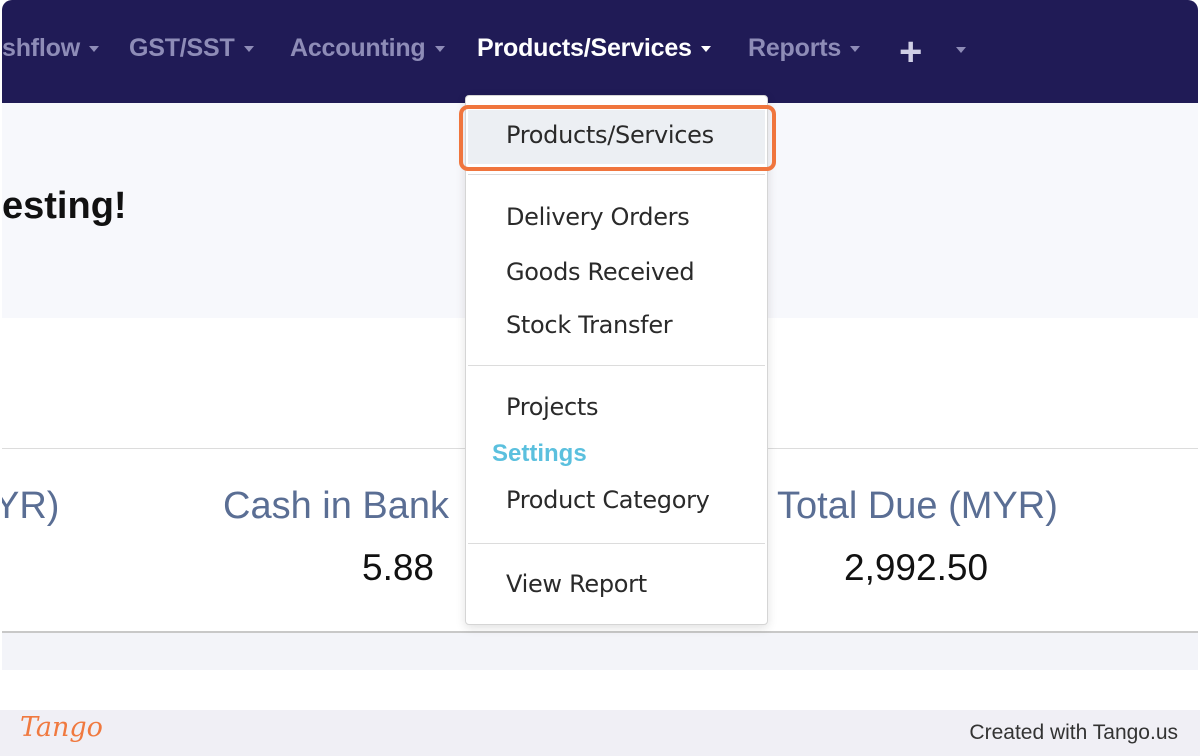 This screenshot has width=1200, height=756. Describe the element at coordinates (600, 733) in the screenshot. I see `footer-bar` at that location.